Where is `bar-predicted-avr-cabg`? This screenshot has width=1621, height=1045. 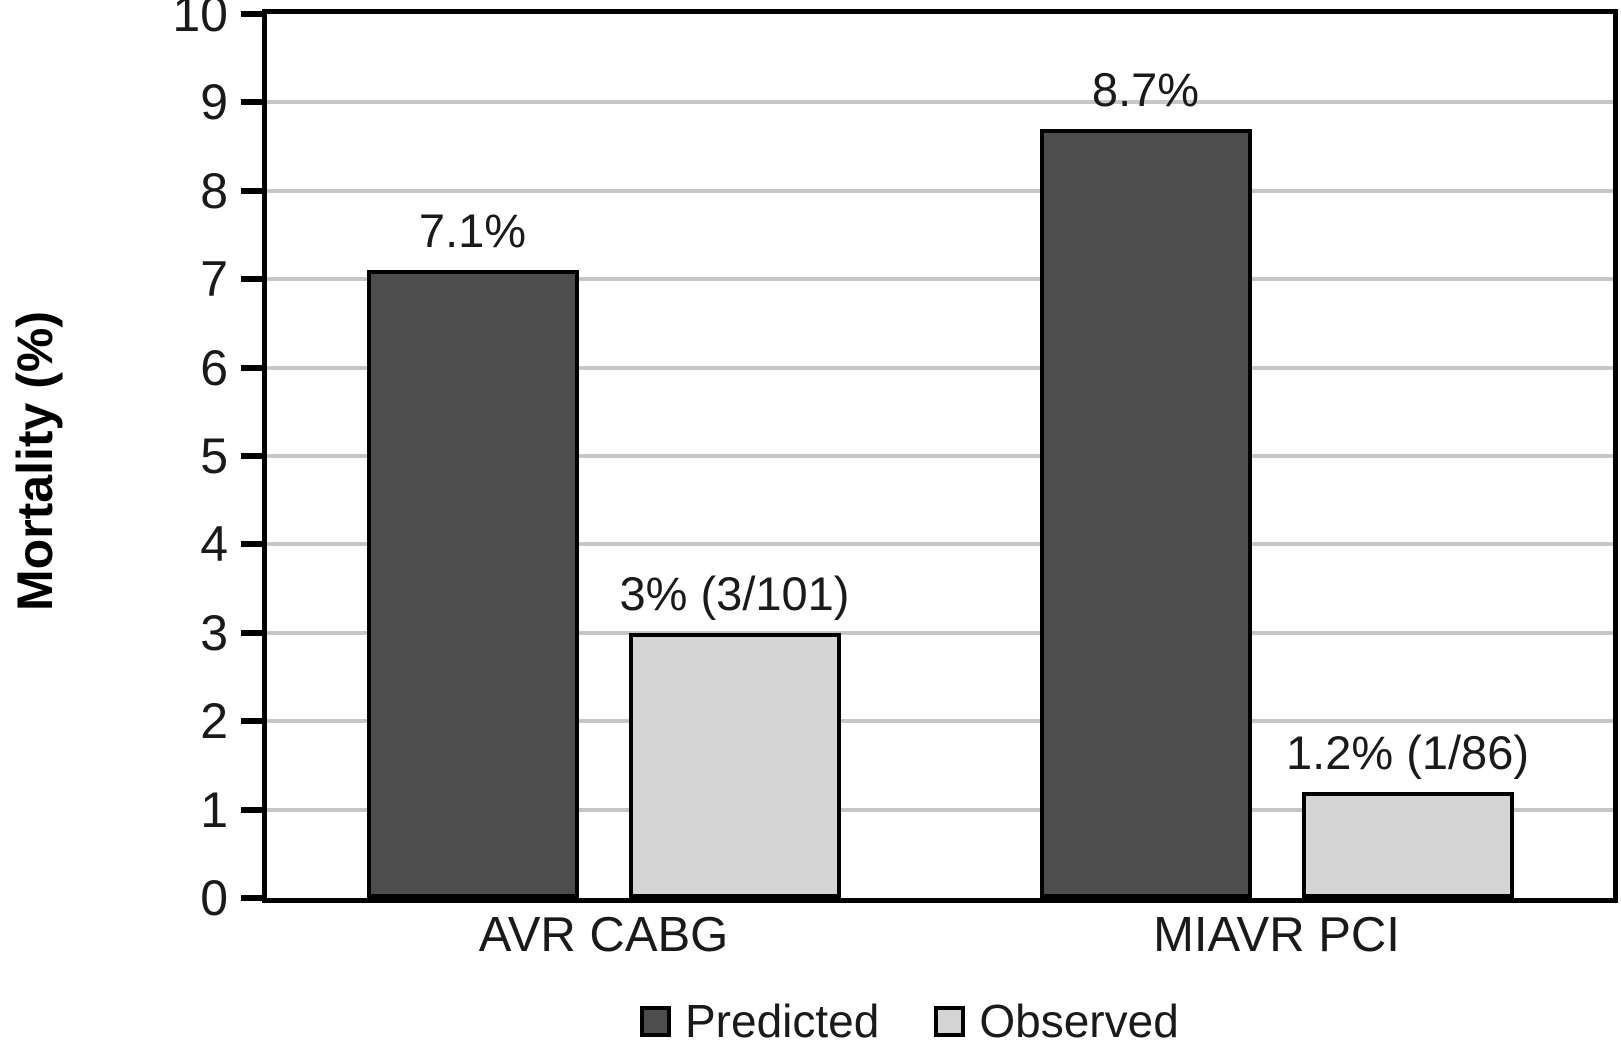
bar-predicted-avr-cabg is located at coordinates (472, 584).